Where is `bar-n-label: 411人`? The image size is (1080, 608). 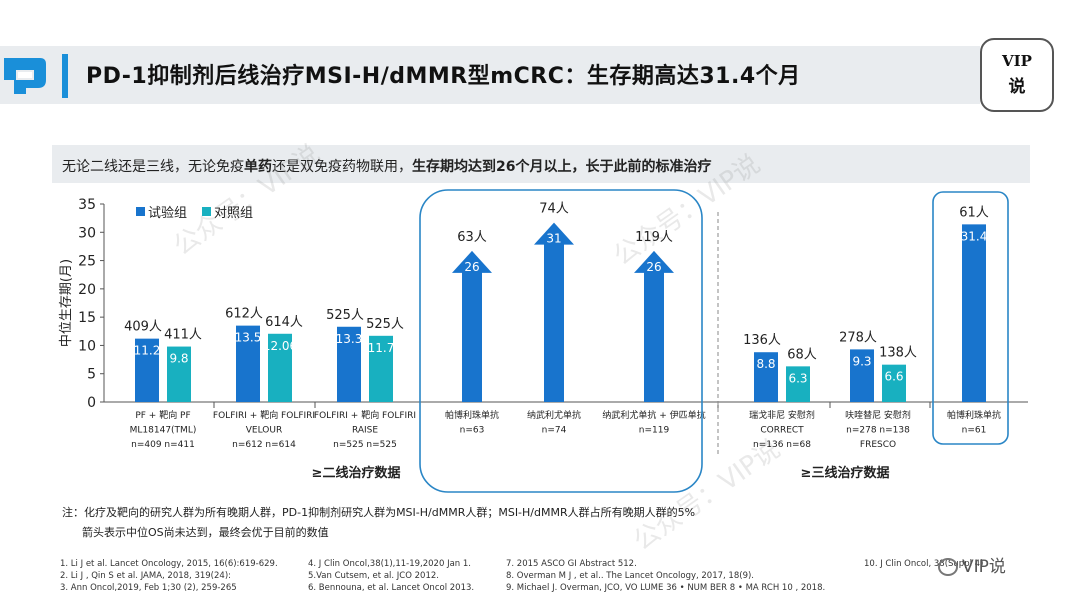
bar-n-label: 411人 is located at coordinates (183, 335).